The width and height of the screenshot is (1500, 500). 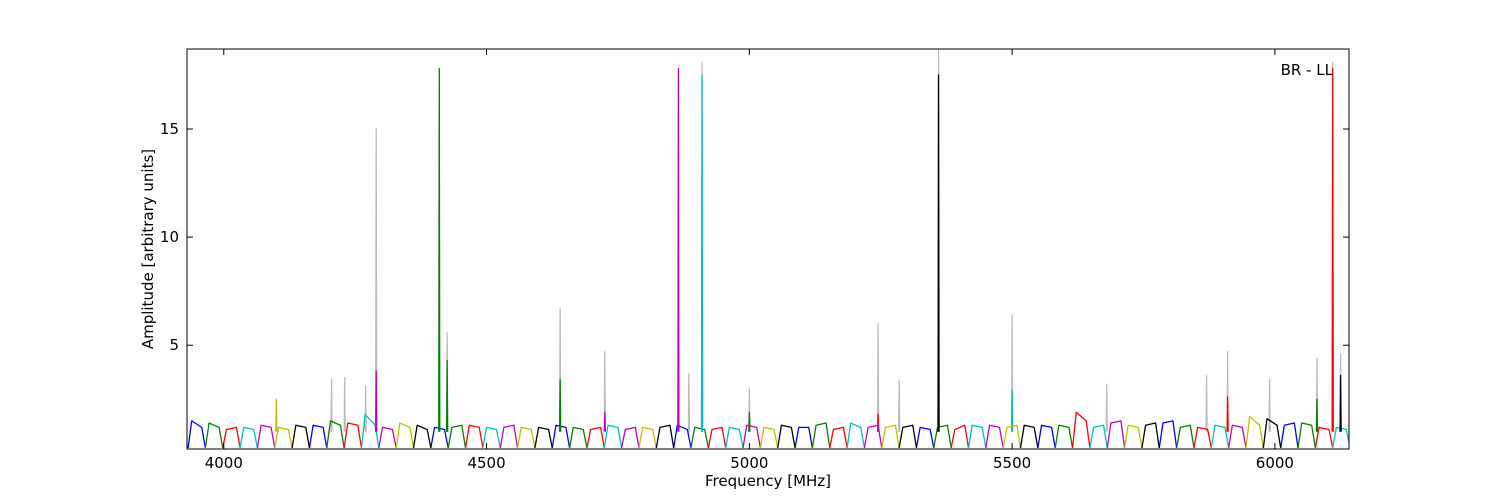 I want to click on x-tick-label: 5500, so click(x=1012, y=463).